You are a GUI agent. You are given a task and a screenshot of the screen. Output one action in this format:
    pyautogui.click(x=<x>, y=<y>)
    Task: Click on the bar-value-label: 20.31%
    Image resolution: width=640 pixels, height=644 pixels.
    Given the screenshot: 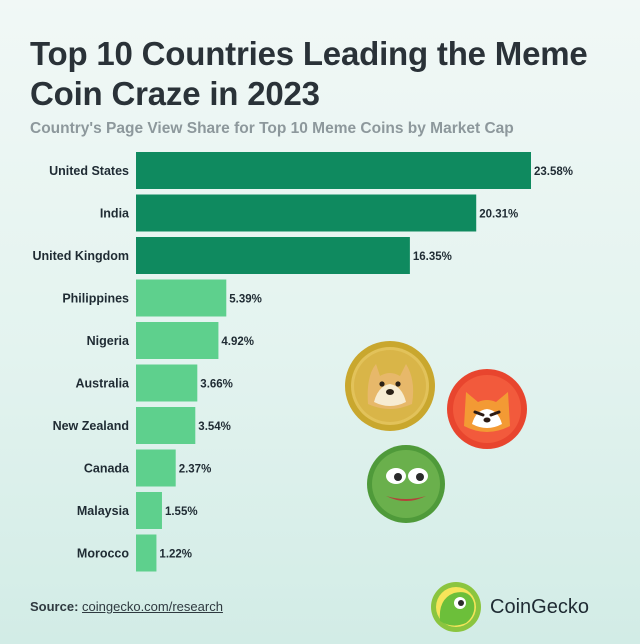 What is the action you would take?
    pyautogui.click(x=498, y=215)
    